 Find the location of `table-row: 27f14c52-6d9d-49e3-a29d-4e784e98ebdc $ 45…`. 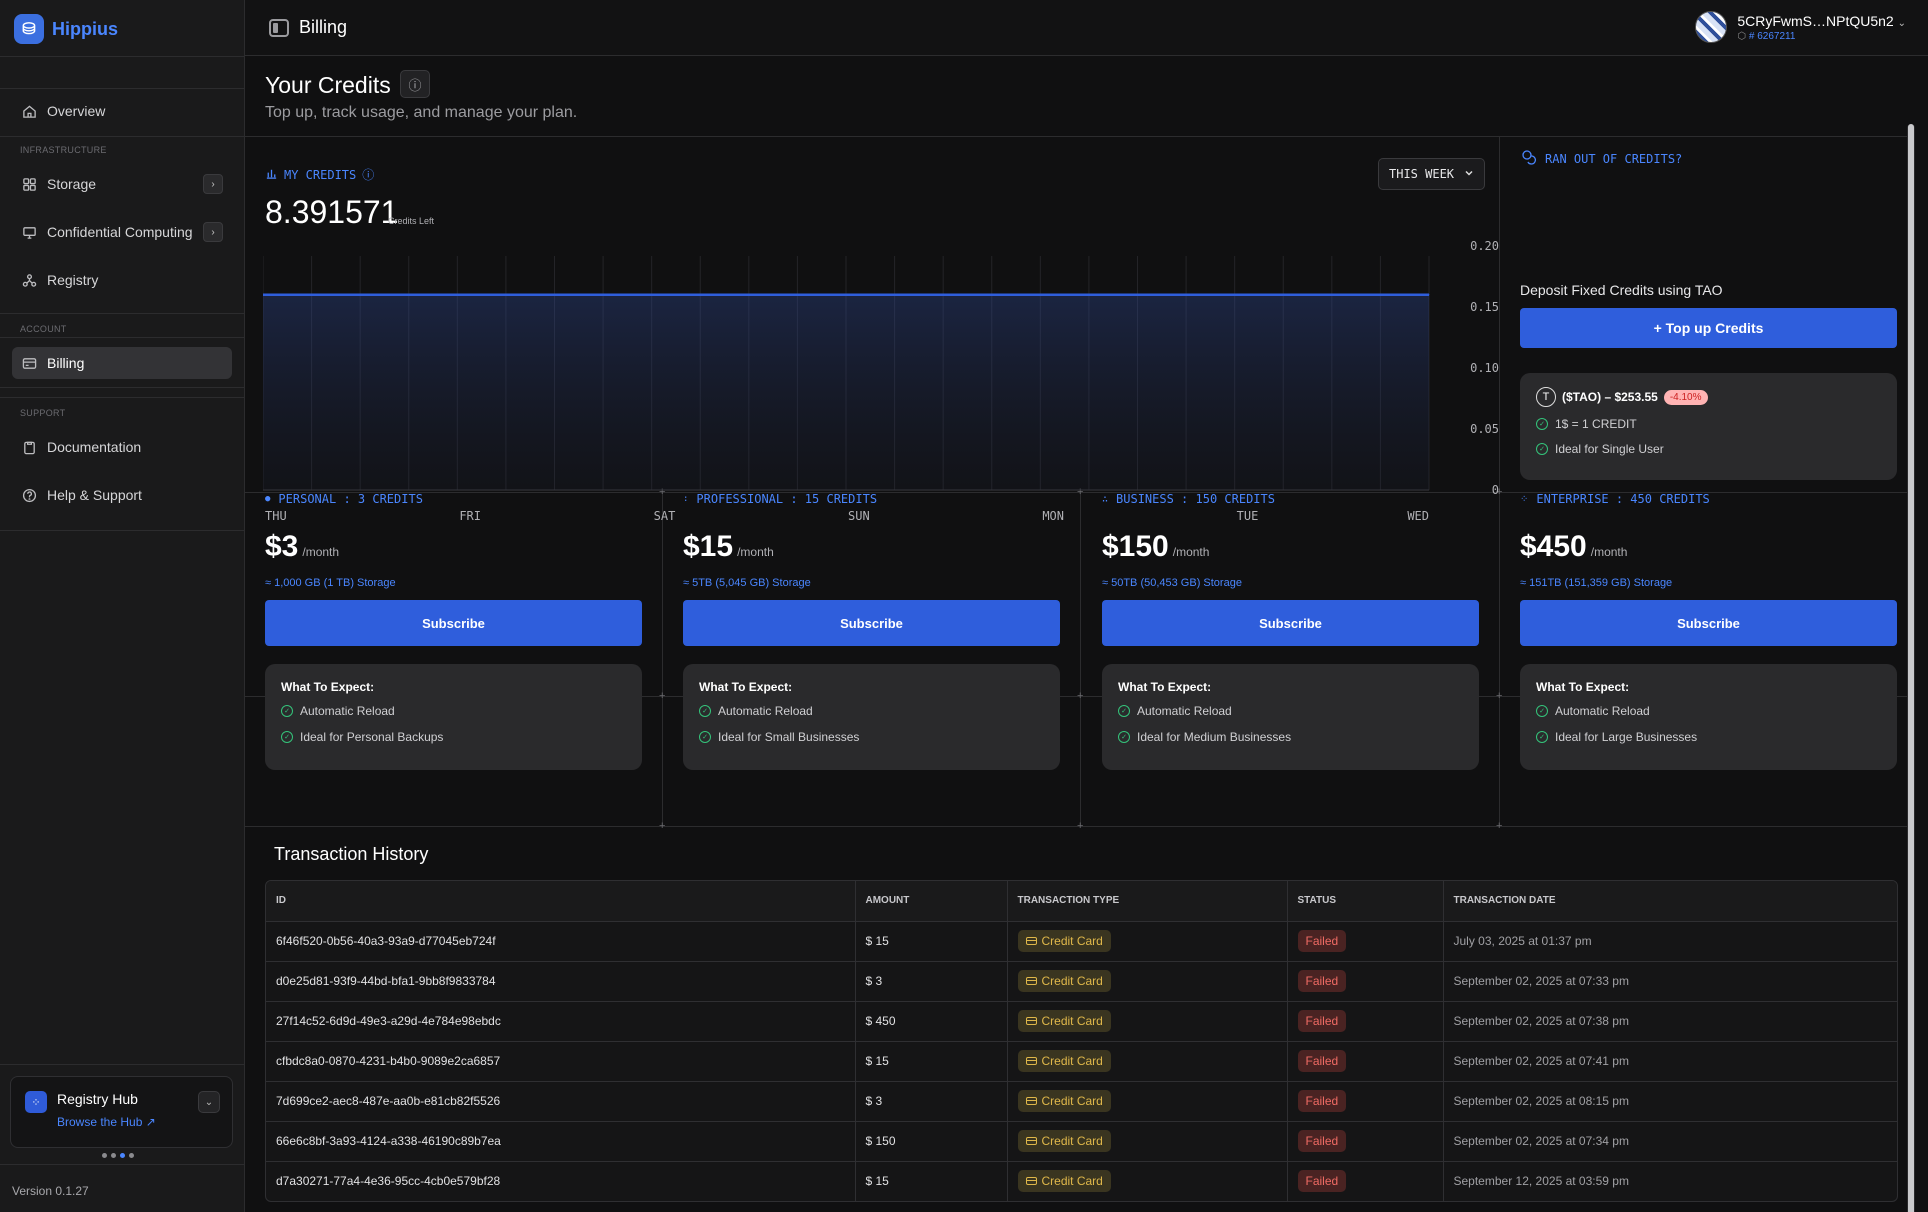

table-row: 27f14c52-6d9d-49e3-a29d-4e784e98ebdc $ 45… is located at coordinates (1081, 1021).